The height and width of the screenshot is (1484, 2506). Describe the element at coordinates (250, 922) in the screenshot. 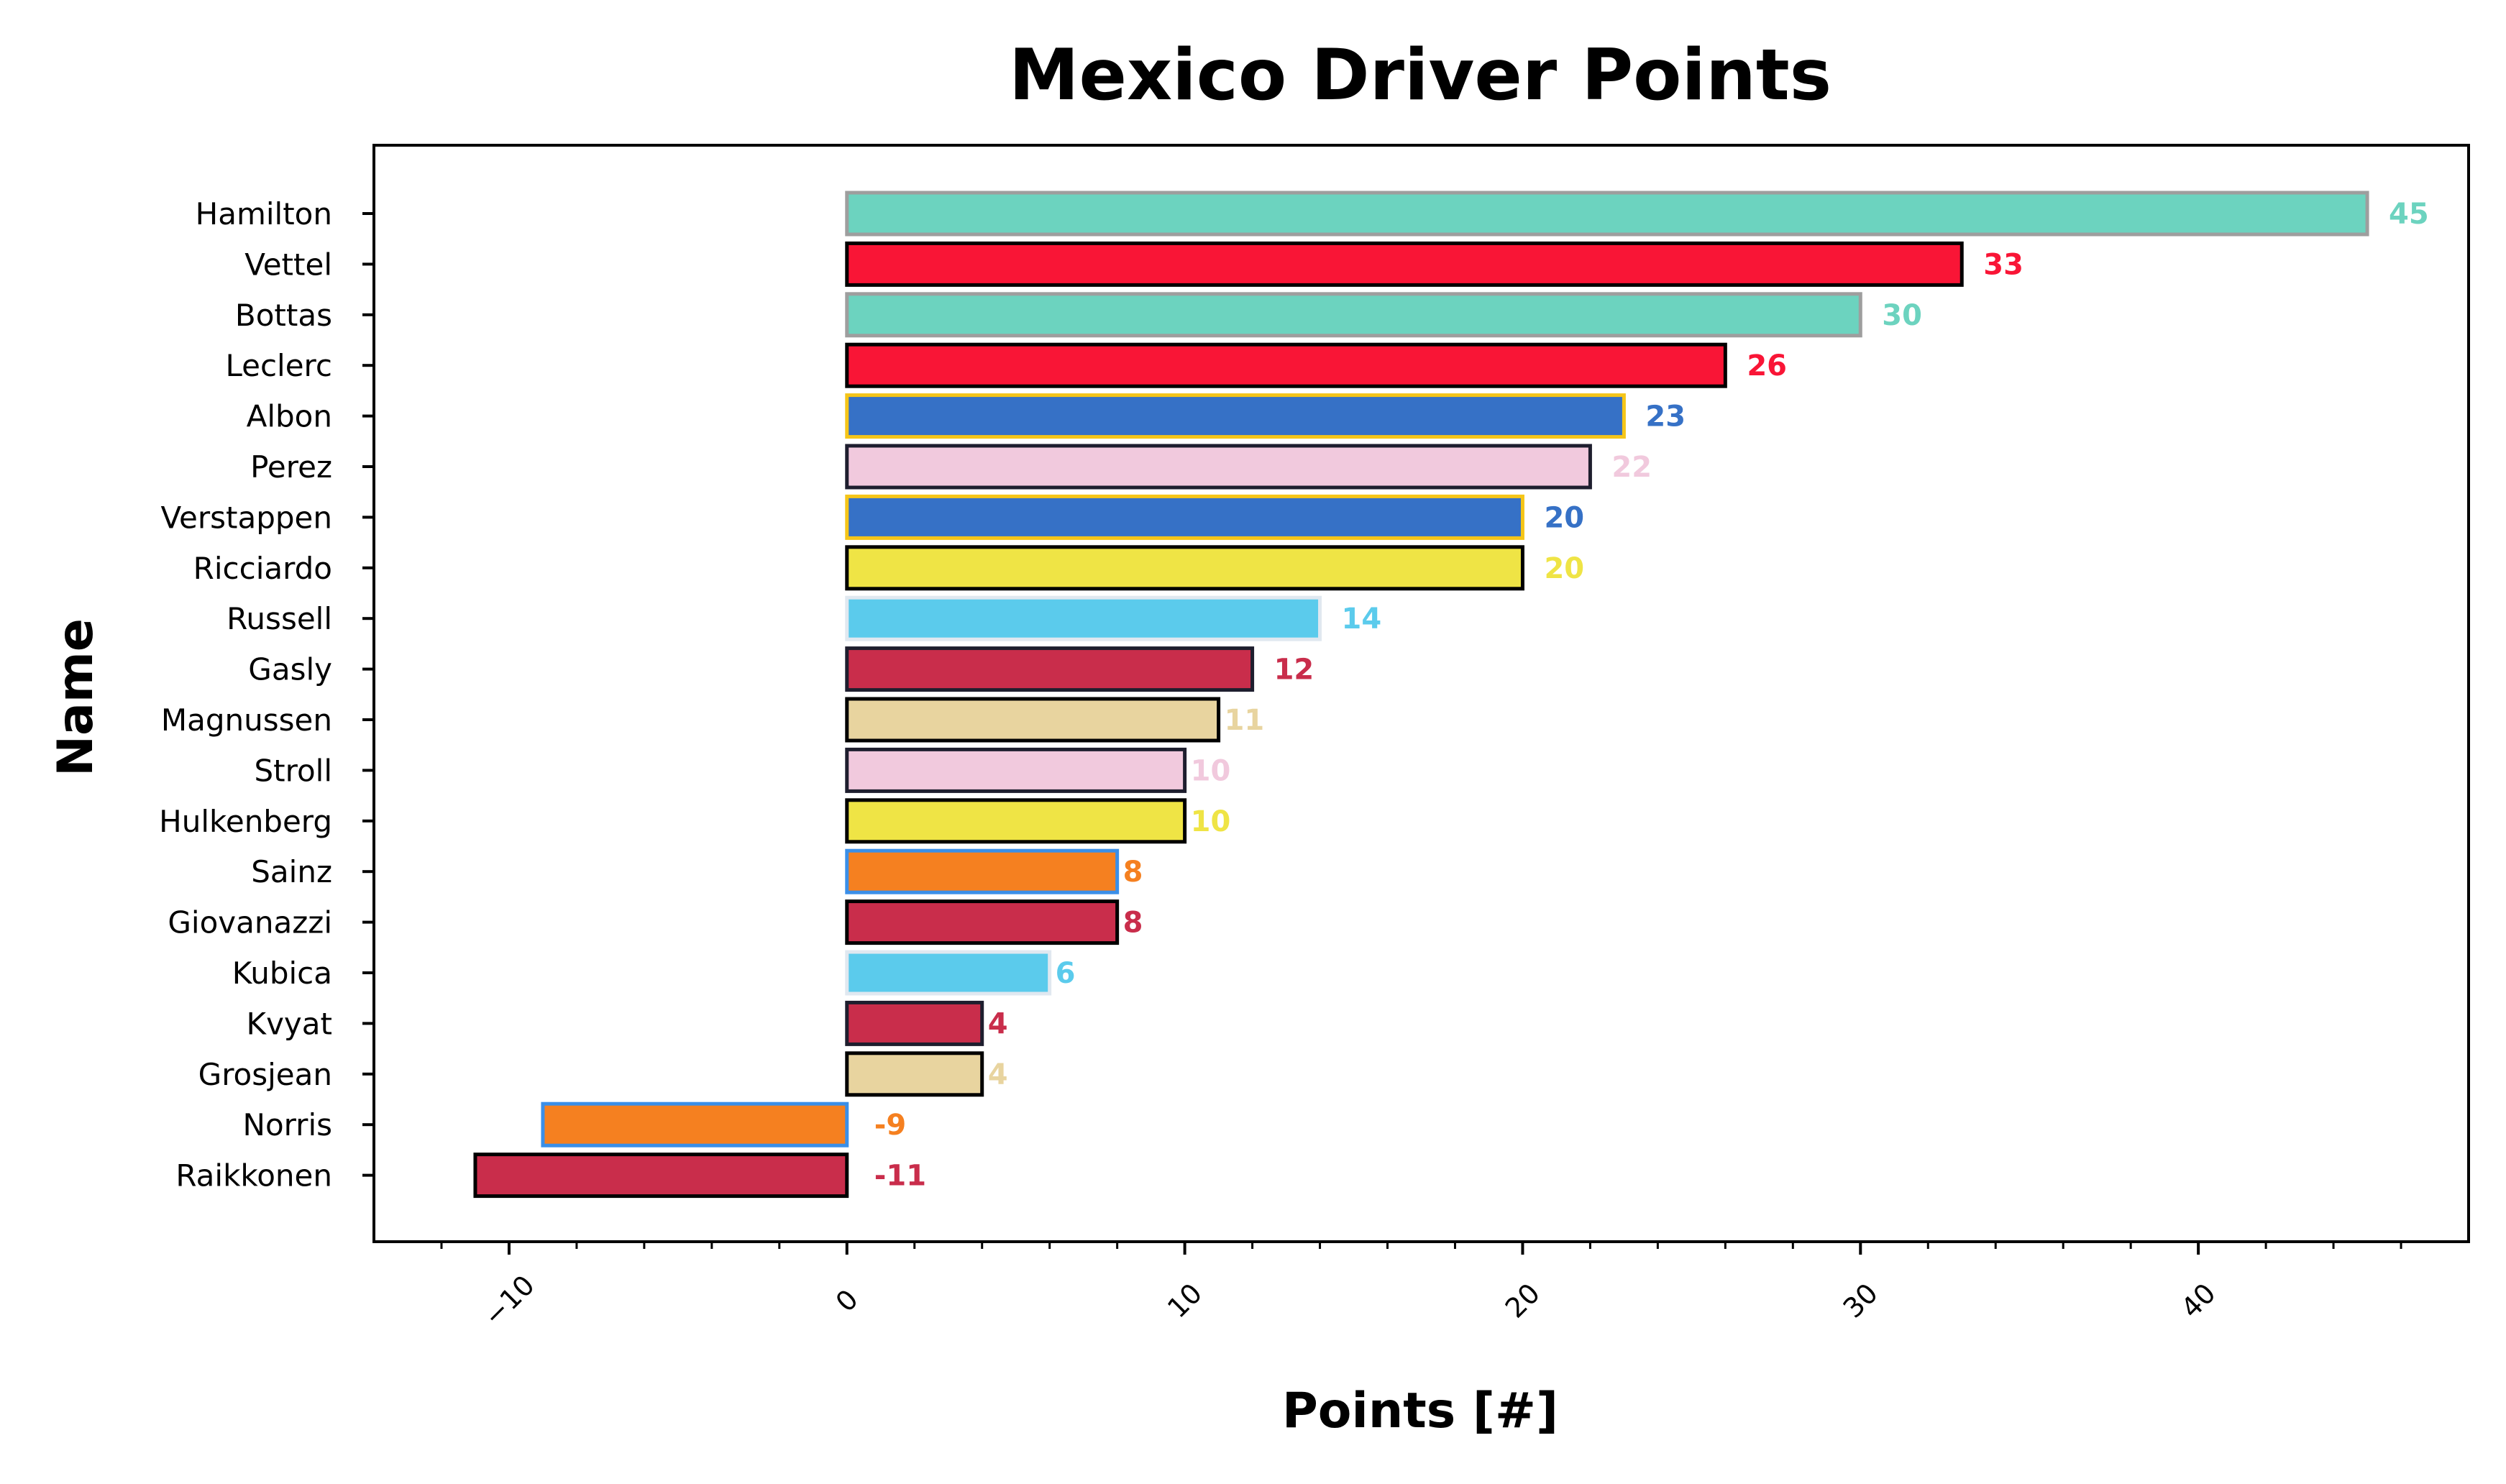

I see `y-tick-label: Giovanazzi` at that location.